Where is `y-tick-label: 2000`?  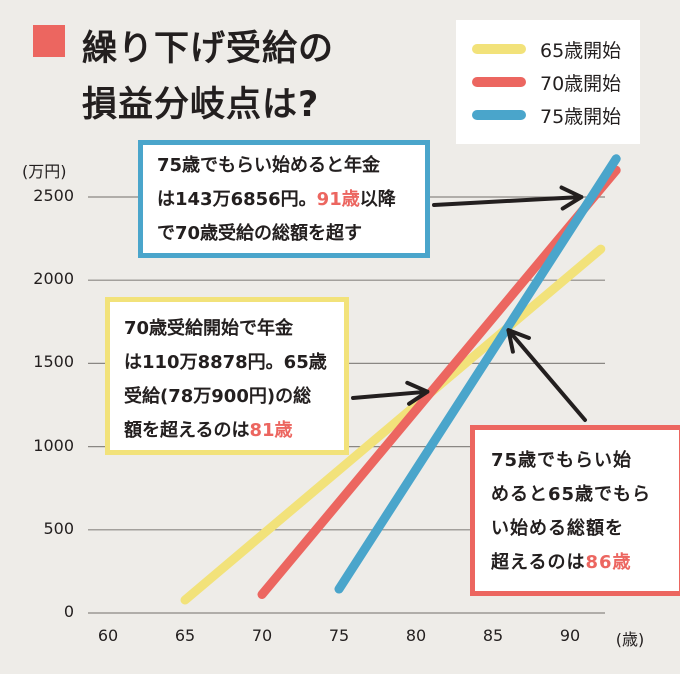 y-tick-label: 2000 is located at coordinates (53, 279).